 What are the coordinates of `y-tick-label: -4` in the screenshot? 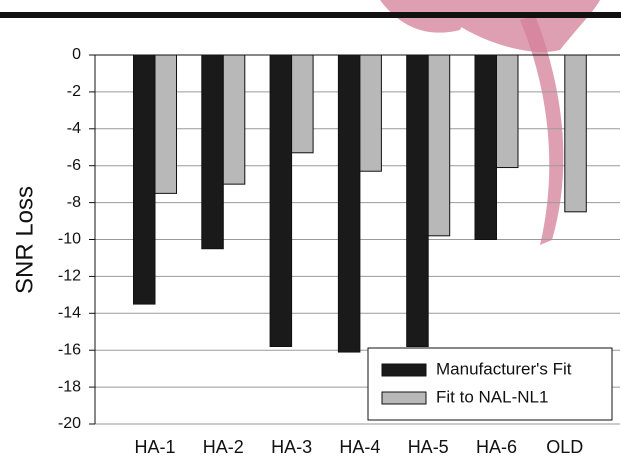 It's located at (74, 128).